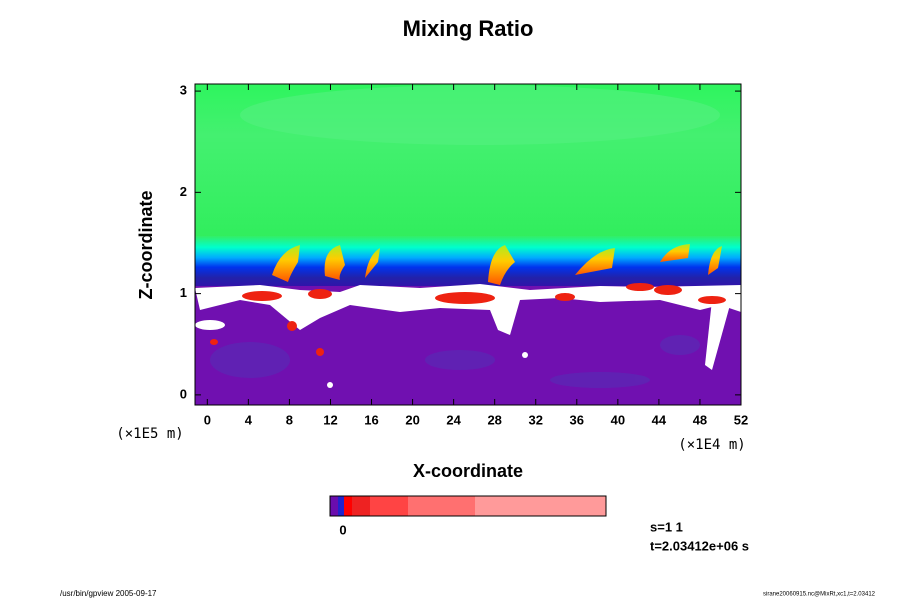 The width and height of the screenshot is (900, 605). What do you see at coordinates (183, 292) in the screenshot?
I see `y-tick-label: 1` at bounding box center [183, 292].